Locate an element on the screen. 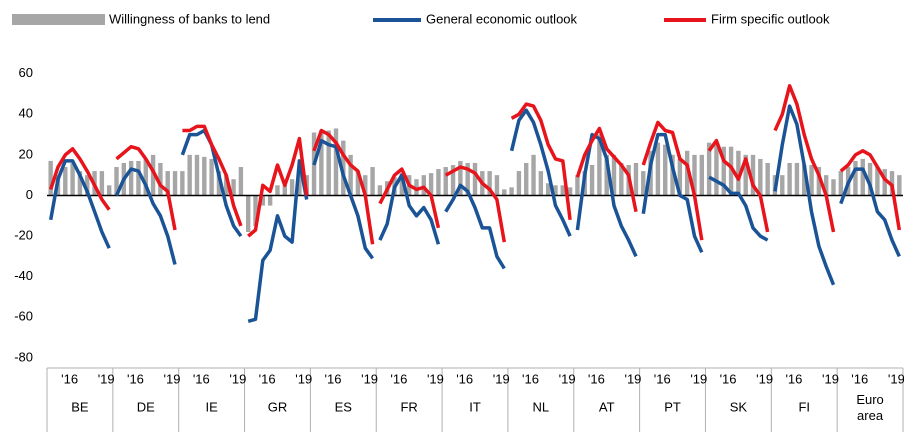 The height and width of the screenshot is (432, 904). y-tick-label: 40 is located at coordinates (26, 113).